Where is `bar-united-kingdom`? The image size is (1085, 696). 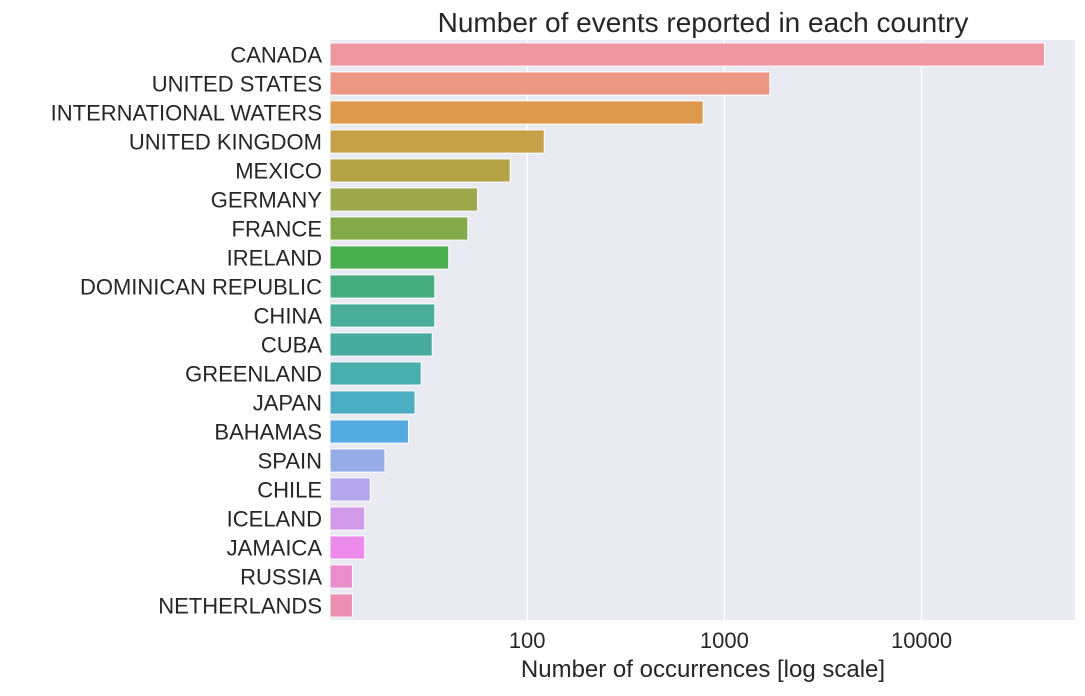
bar-united-kingdom is located at coordinates (437, 141).